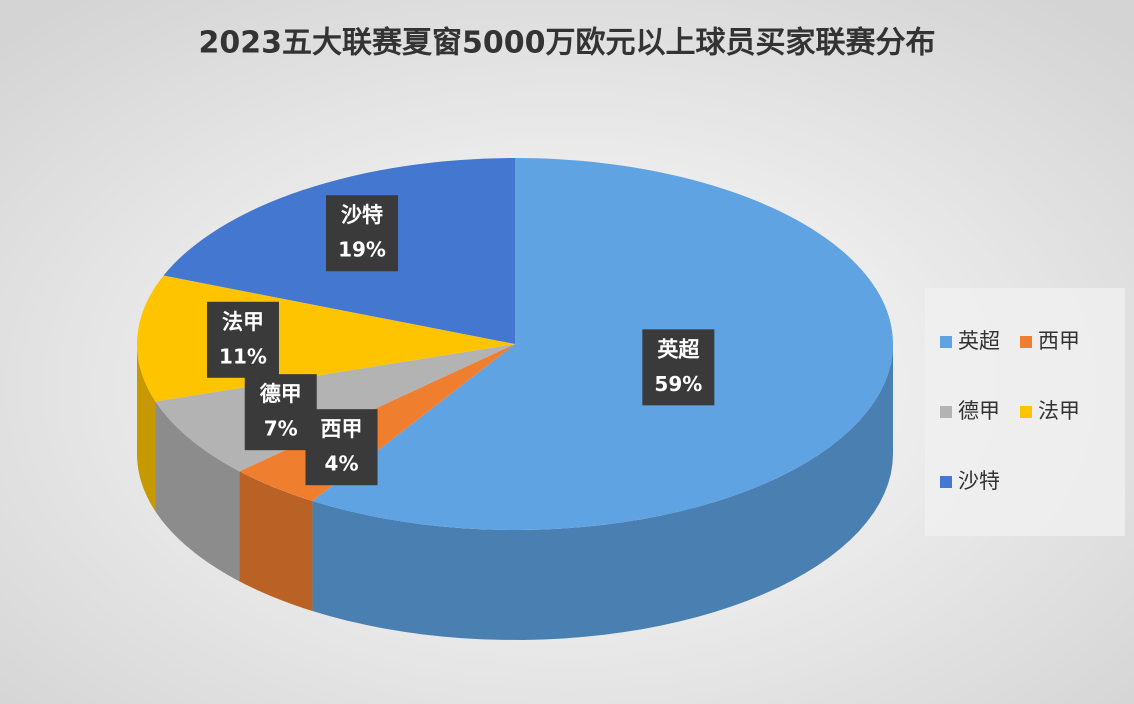 The width and height of the screenshot is (1134, 704). I want to click on legend-label: 沙特, so click(979, 481).